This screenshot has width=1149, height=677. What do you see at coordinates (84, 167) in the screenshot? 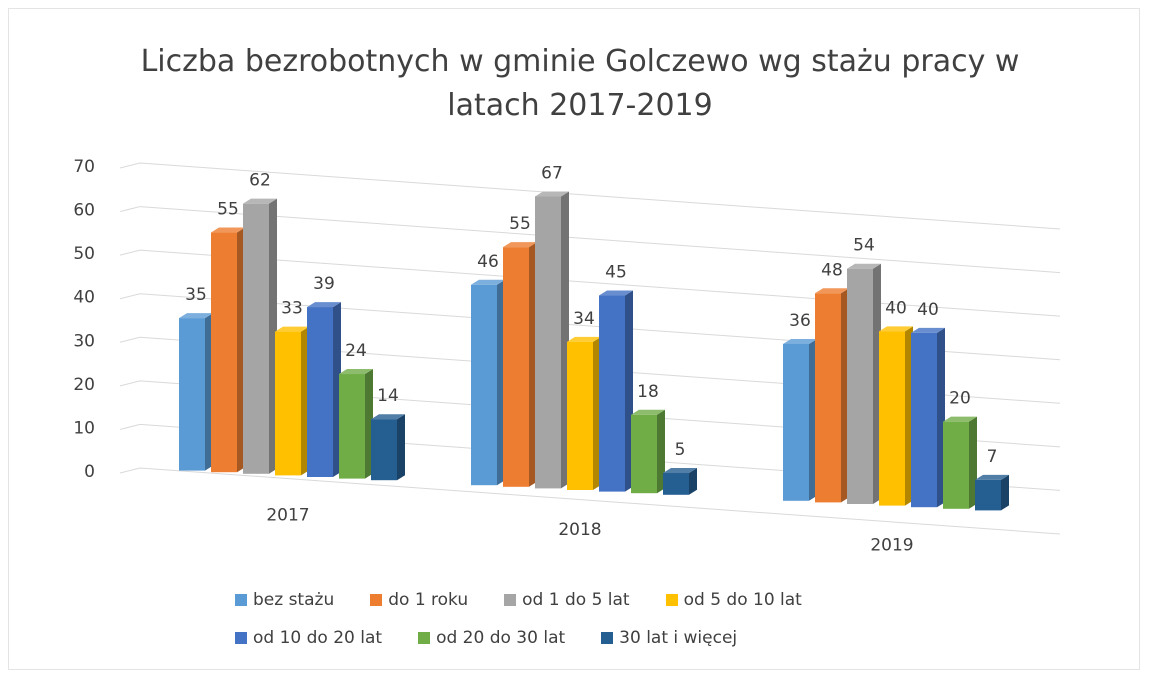
I see `y-tick-label: 70` at bounding box center [84, 167].